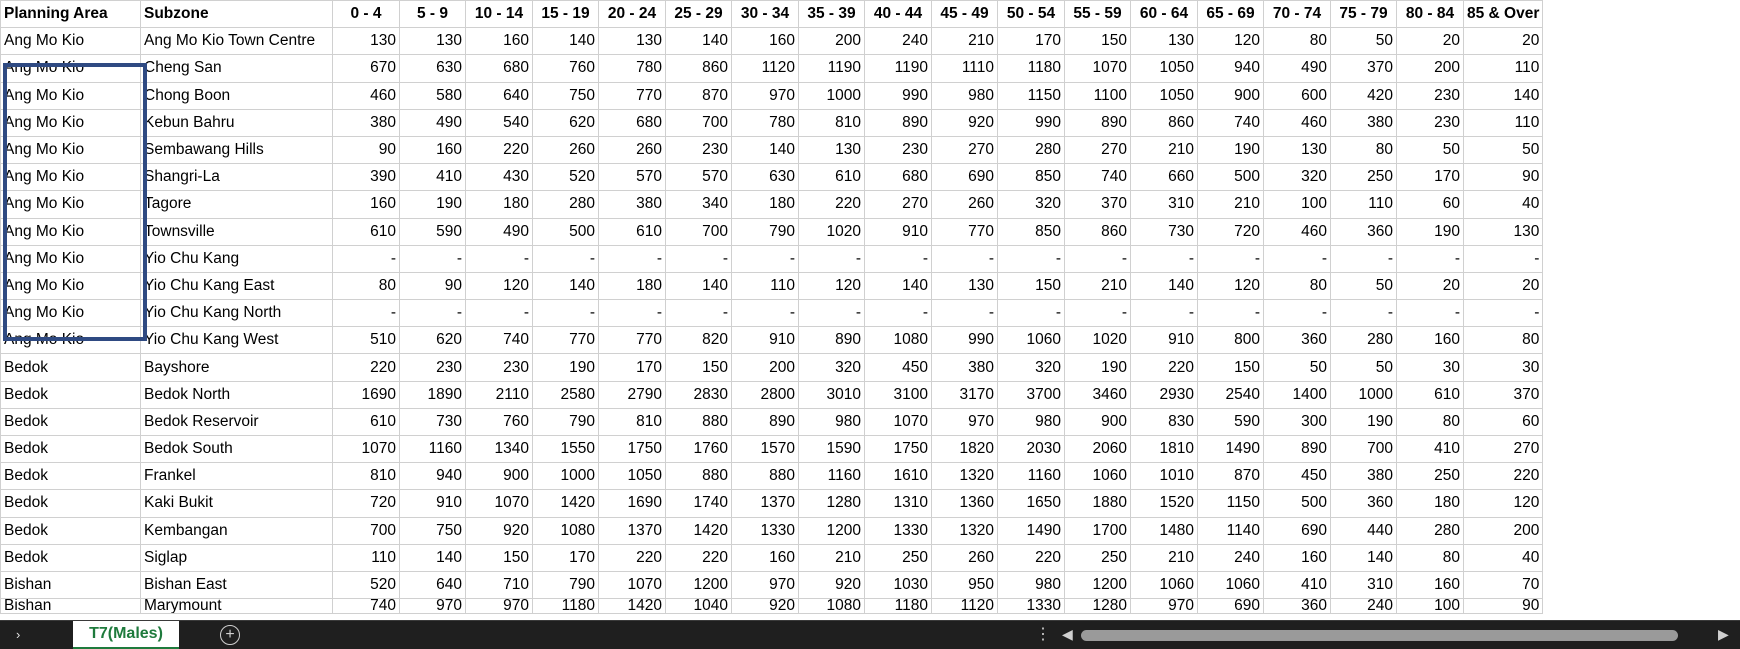 This screenshot has width=1740, height=649. Describe the element at coordinates (898, 606) in the screenshot. I see `value-cell: 1180` at that location.